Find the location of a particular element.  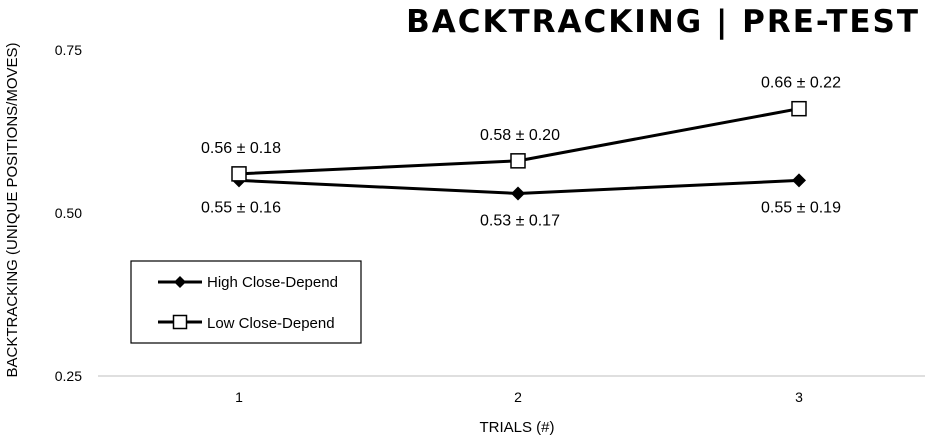

data-label-high: 0.55 ± 0.16 is located at coordinates (241, 207).